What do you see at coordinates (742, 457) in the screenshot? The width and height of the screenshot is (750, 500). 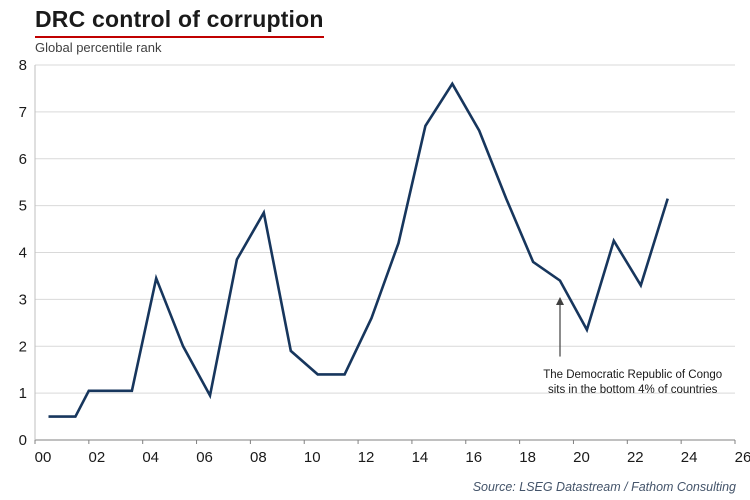 I see `x-tick-label: 26` at bounding box center [742, 457].